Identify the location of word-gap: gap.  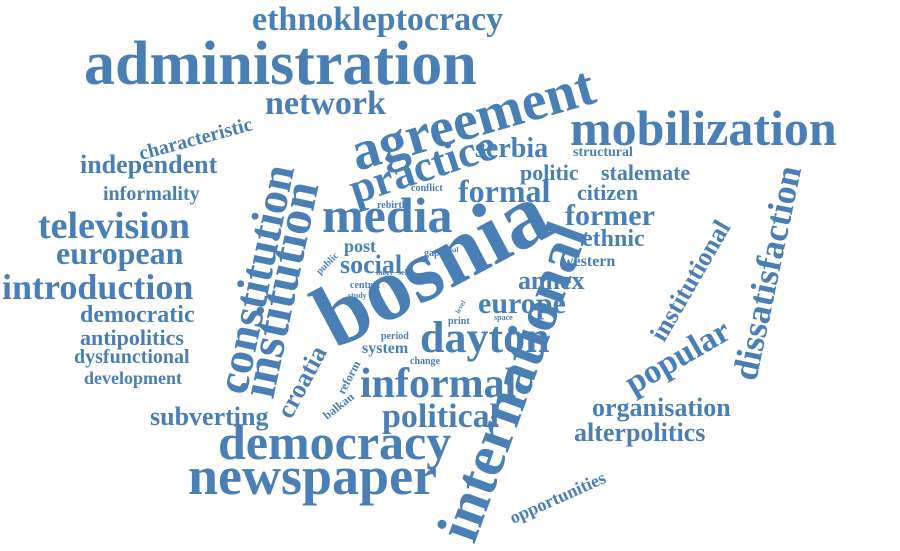
(432, 253).